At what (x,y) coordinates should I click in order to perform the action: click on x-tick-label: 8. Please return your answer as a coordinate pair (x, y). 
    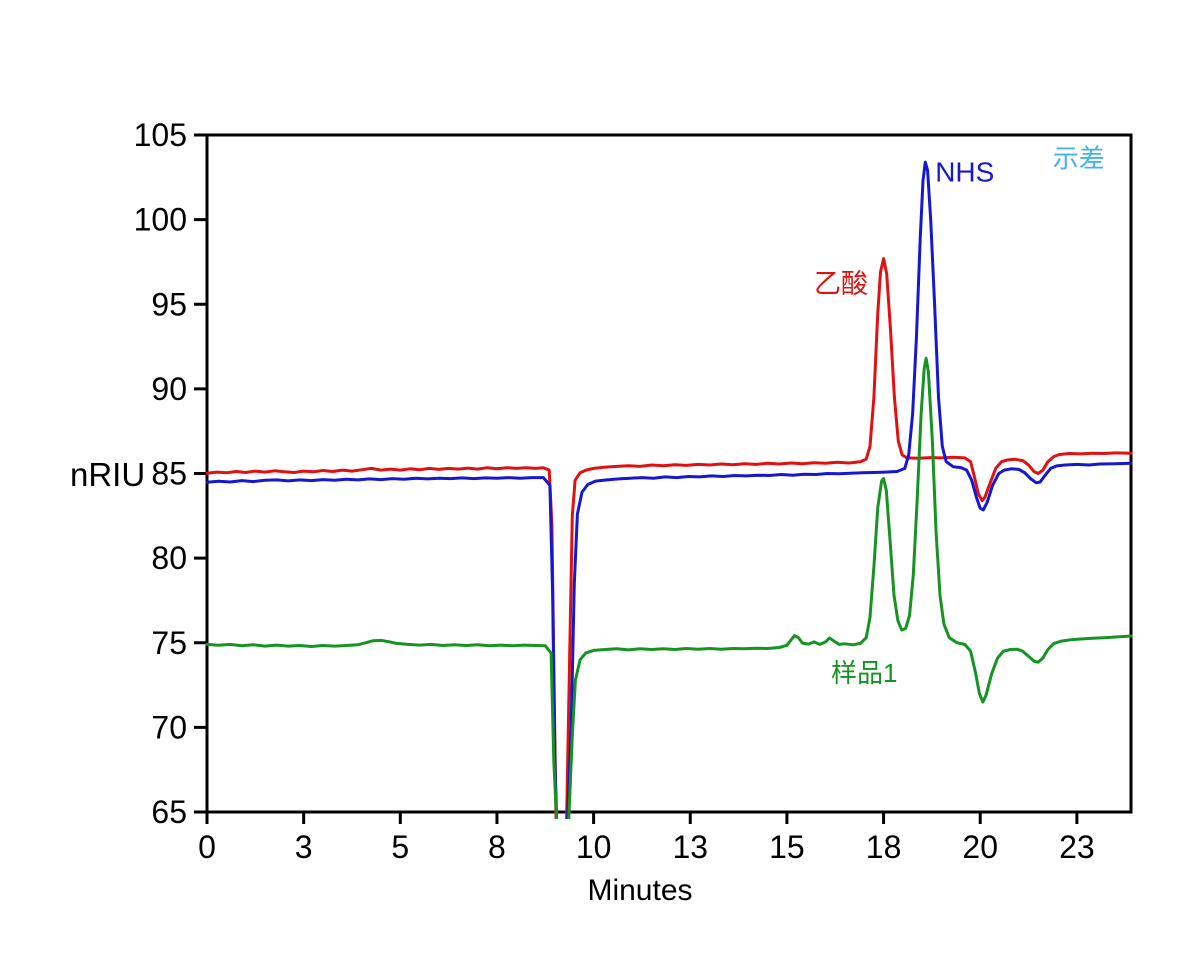
    Looking at the image, I should click on (497, 847).